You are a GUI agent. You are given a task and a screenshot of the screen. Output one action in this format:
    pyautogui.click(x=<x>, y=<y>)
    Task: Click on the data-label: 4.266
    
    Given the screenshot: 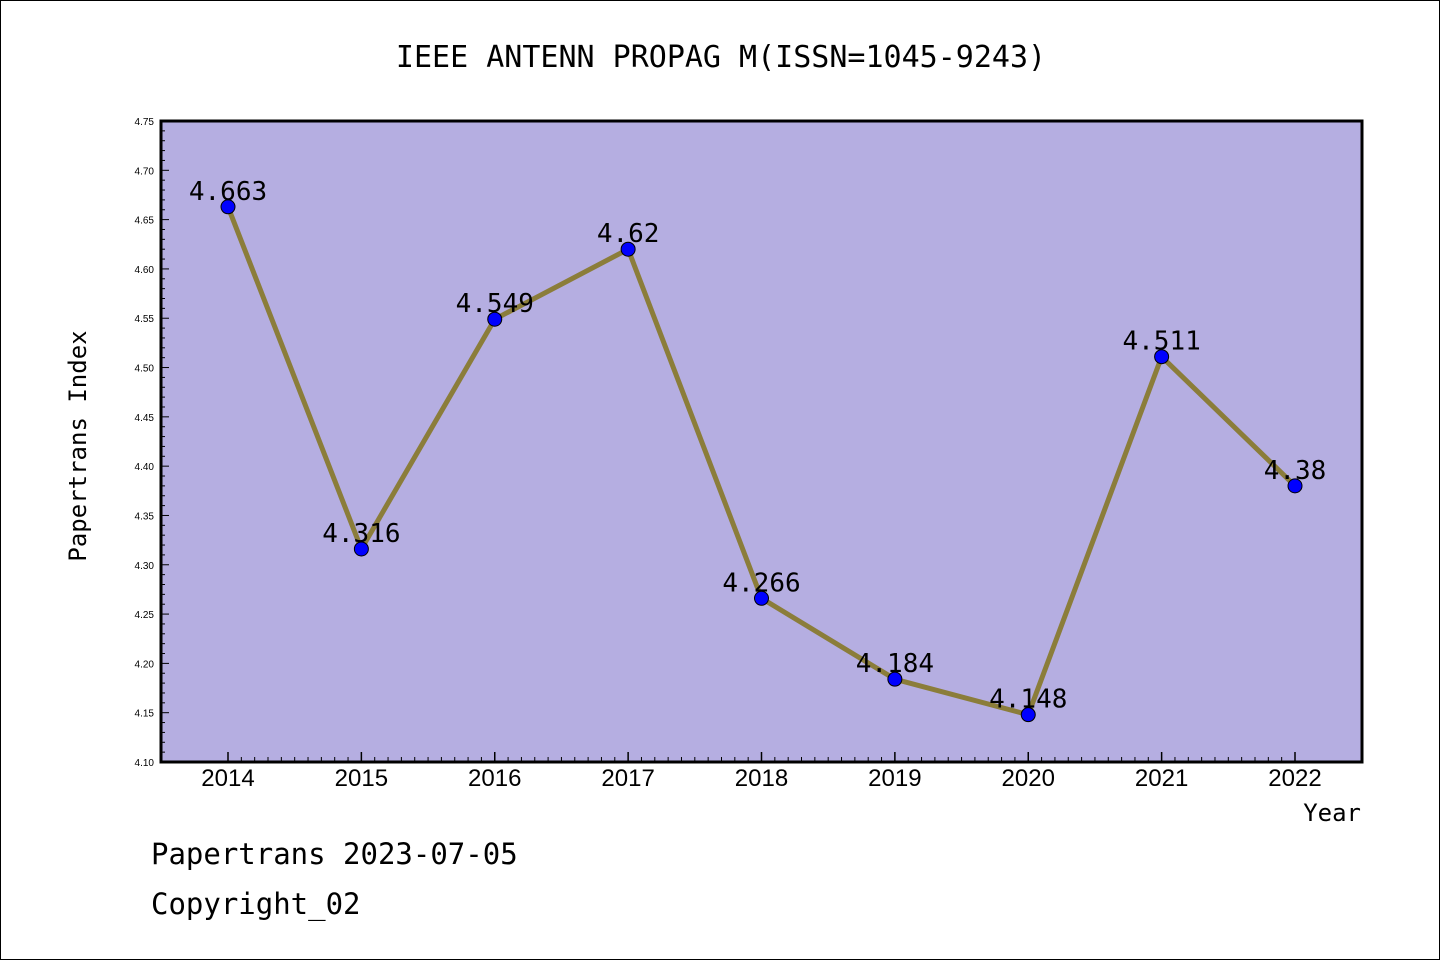 What is the action you would take?
    pyautogui.click(x=761, y=583)
    